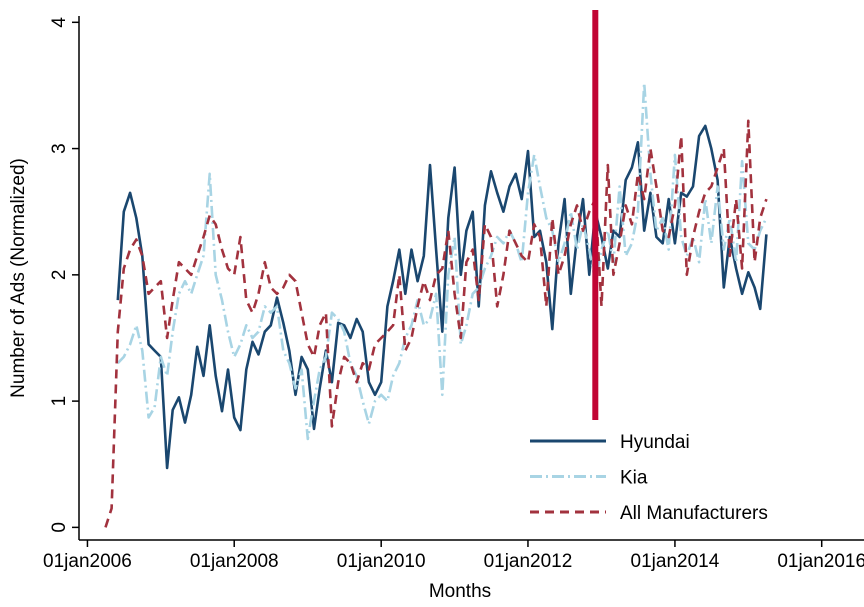  What do you see at coordinates (634, 478) in the screenshot?
I see `legend-label: Kia` at bounding box center [634, 478].